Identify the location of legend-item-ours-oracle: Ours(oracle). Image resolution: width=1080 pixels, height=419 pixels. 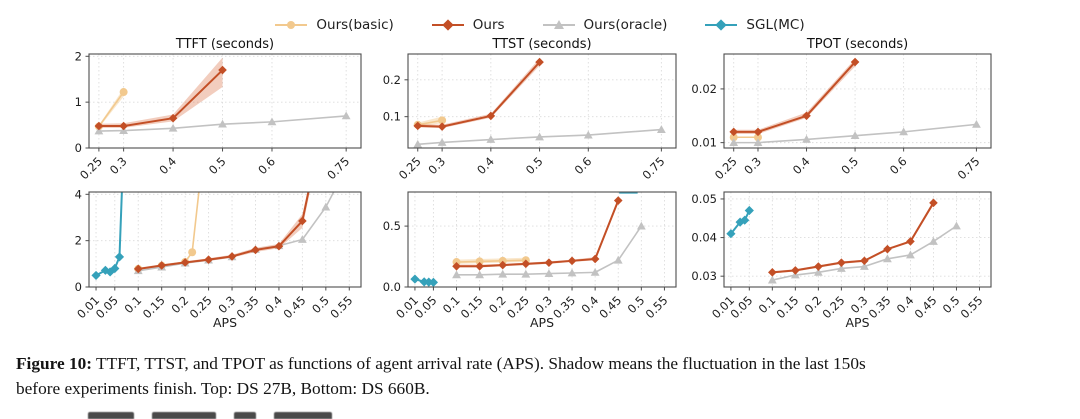
(605, 25).